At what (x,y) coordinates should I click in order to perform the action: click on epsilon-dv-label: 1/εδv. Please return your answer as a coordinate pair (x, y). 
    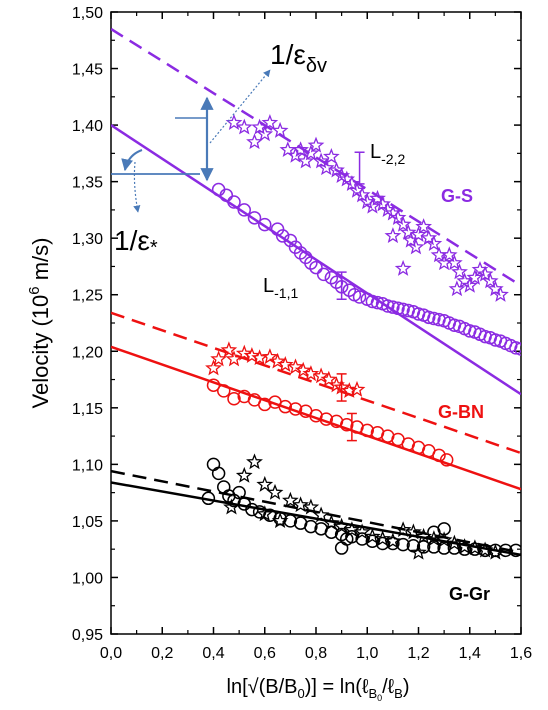
    Looking at the image, I should click on (298, 58).